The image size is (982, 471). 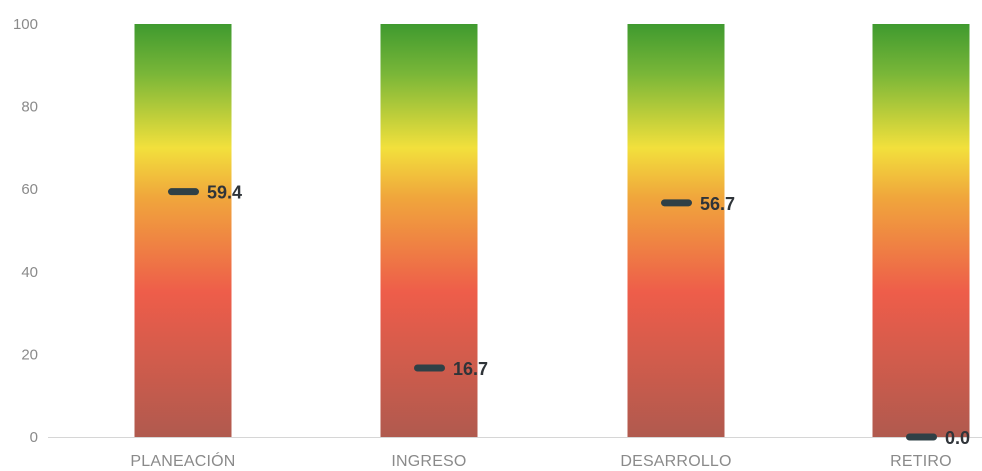 What do you see at coordinates (29, 354) in the screenshot?
I see `y-tick-label-1: 20` at bounding box center [29, 354].